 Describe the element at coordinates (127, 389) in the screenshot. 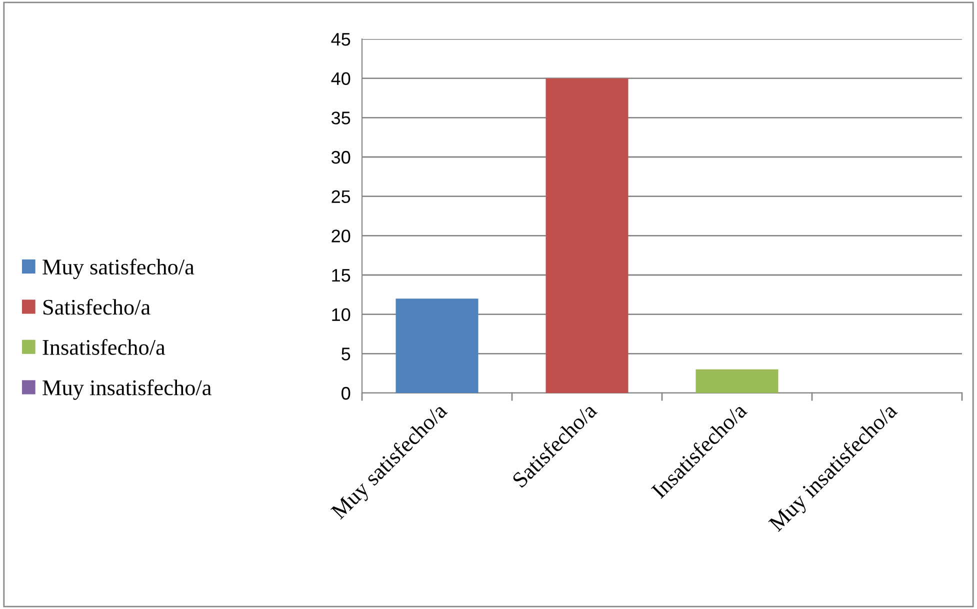

I see `legend-label: Muy insatisfecho/a` at that location.